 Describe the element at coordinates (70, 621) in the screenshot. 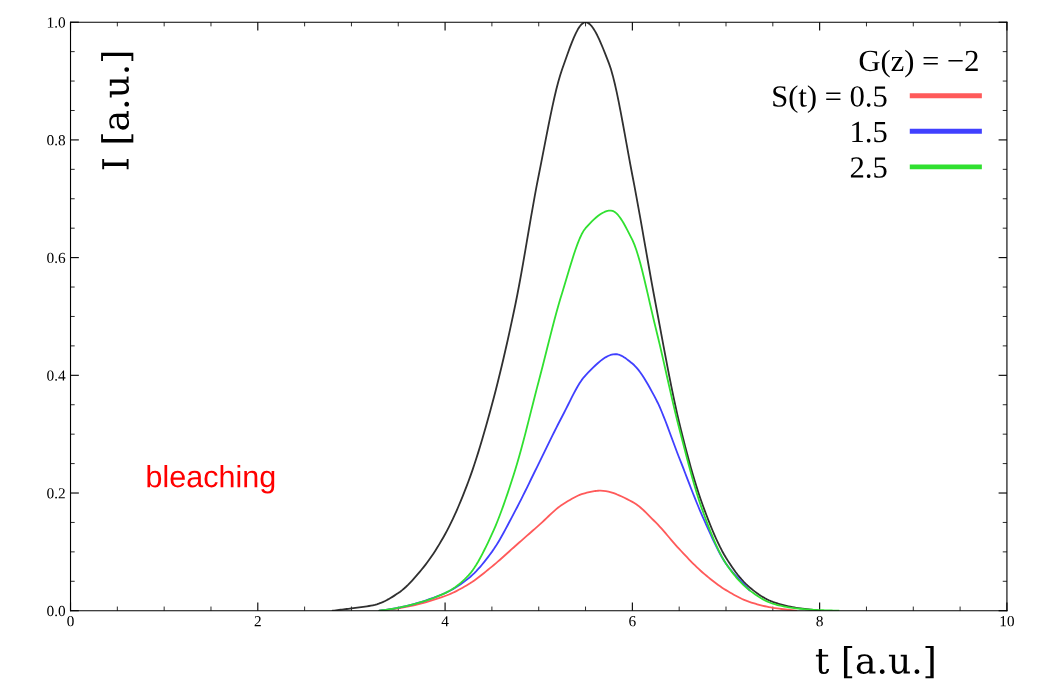

I see `x-tick-label: 0` at that location.